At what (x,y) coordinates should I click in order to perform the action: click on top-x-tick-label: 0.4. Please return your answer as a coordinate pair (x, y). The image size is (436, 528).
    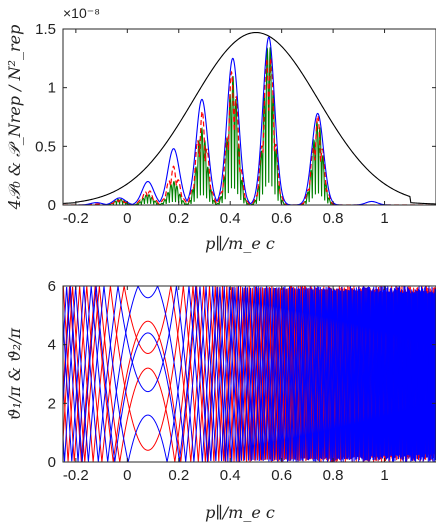
    Looking at the image, I should click on (230, 218).